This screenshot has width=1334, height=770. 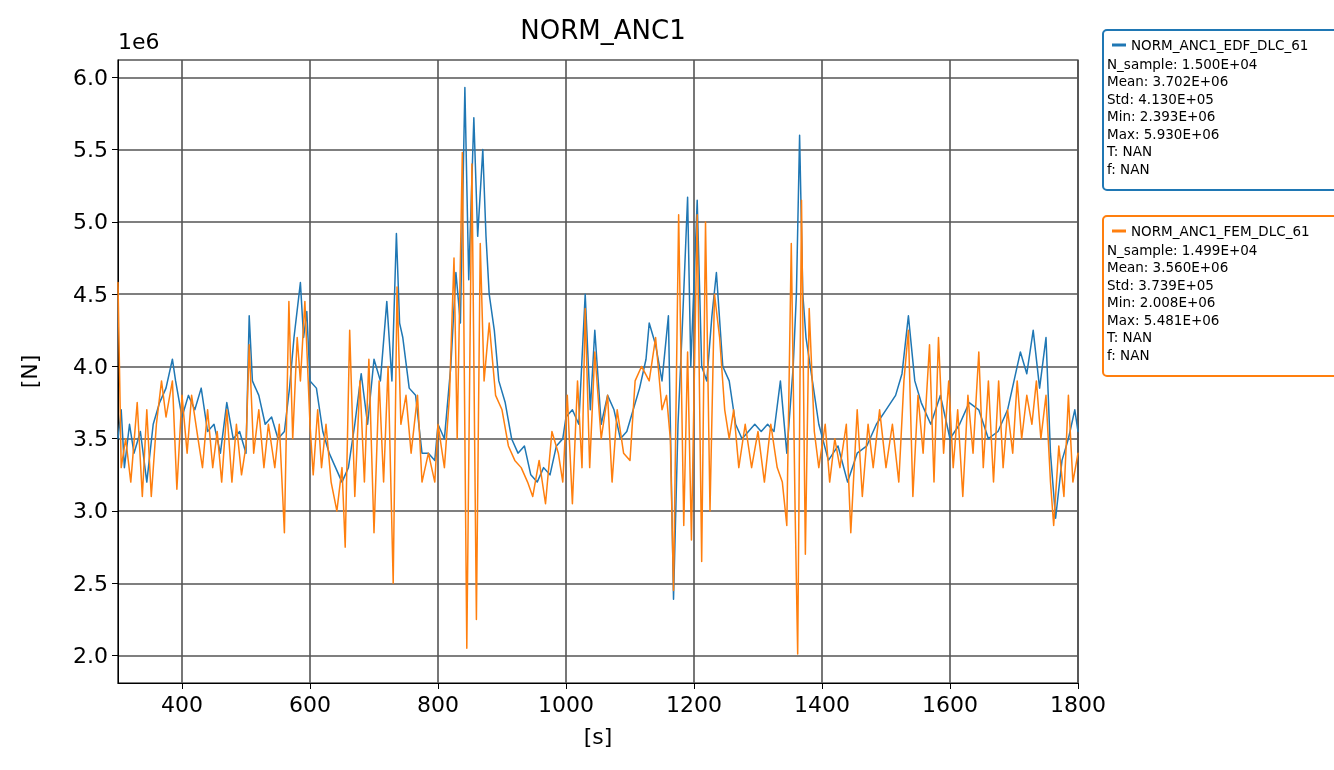 I want to click on y-tick-label: 3.0, so click(x=90, y=511).